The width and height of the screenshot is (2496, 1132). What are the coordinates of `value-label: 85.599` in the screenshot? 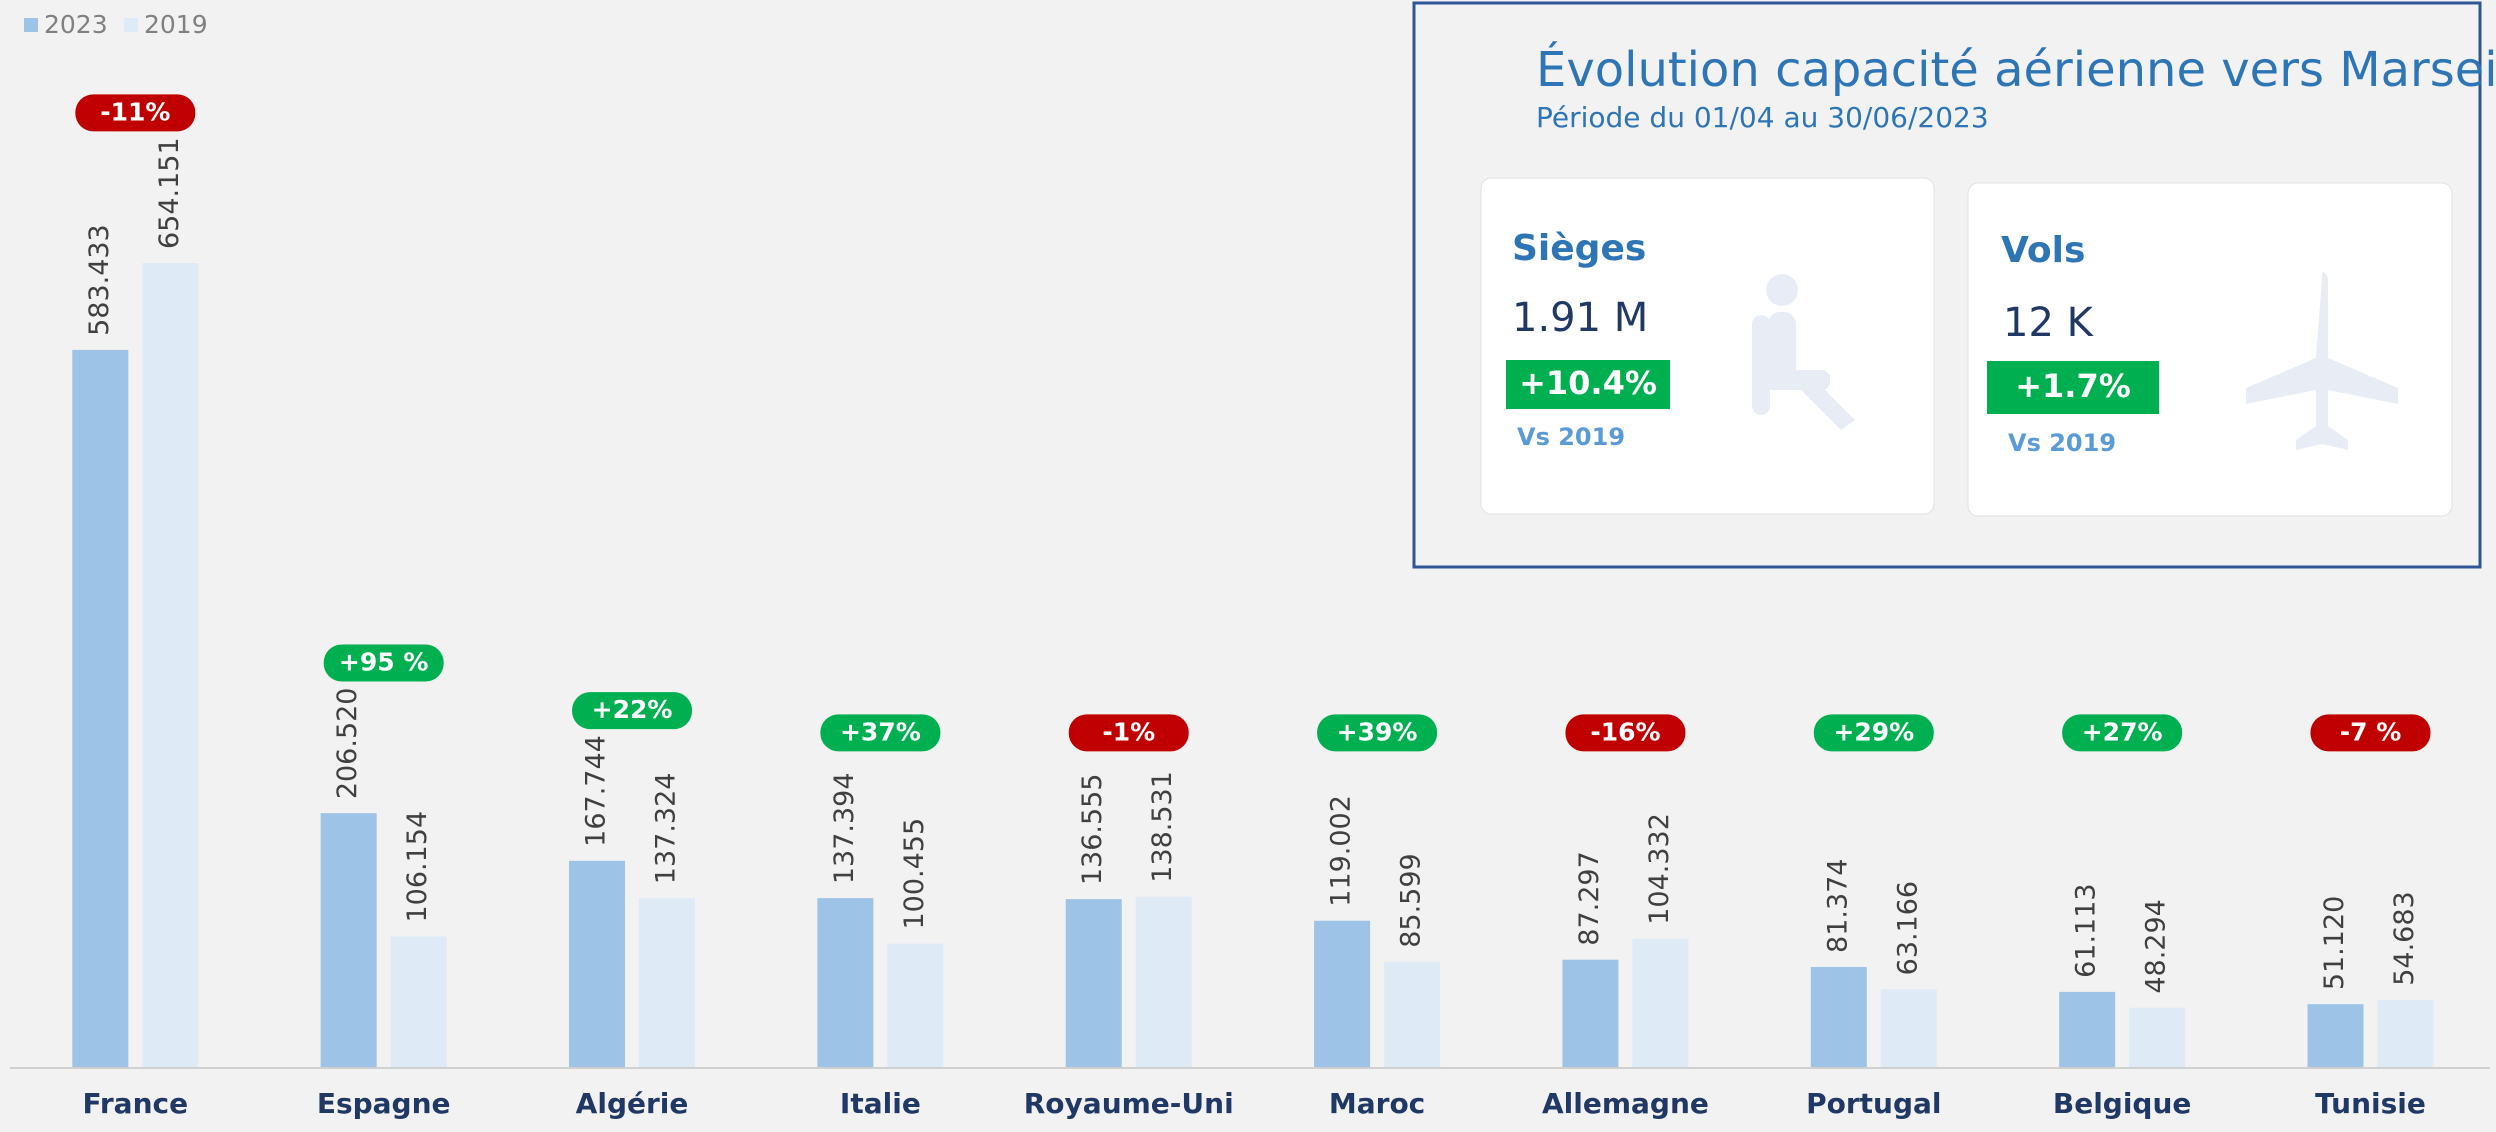 It's located at (1411, 900).